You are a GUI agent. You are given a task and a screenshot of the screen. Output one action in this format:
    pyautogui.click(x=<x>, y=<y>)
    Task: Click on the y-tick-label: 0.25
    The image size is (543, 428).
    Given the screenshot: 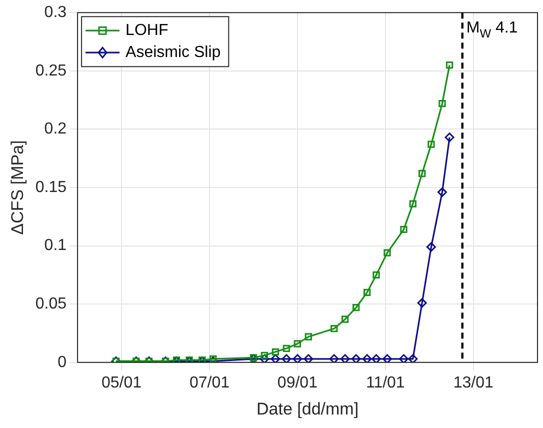 What is the action you would take?
    pyautogui.click(x=51, y=71)
    